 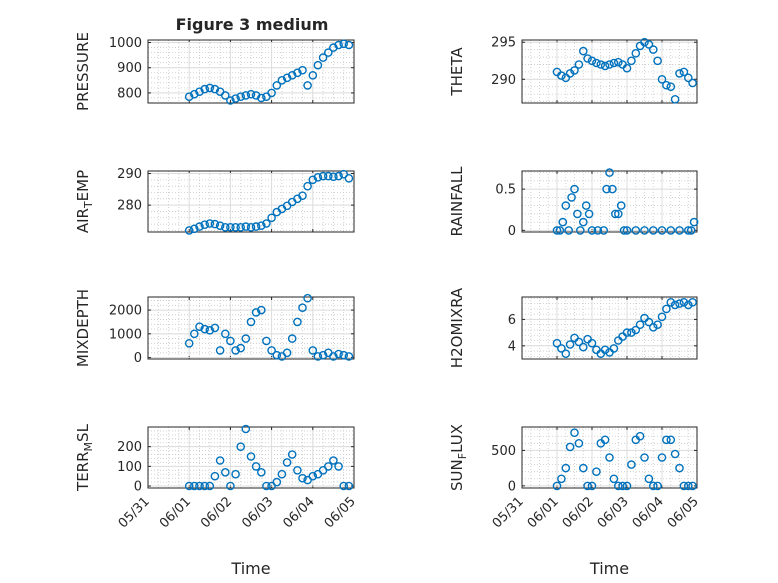 I want to click on y-axis-label: MIXDEPTH, so click(x=83, y=328).